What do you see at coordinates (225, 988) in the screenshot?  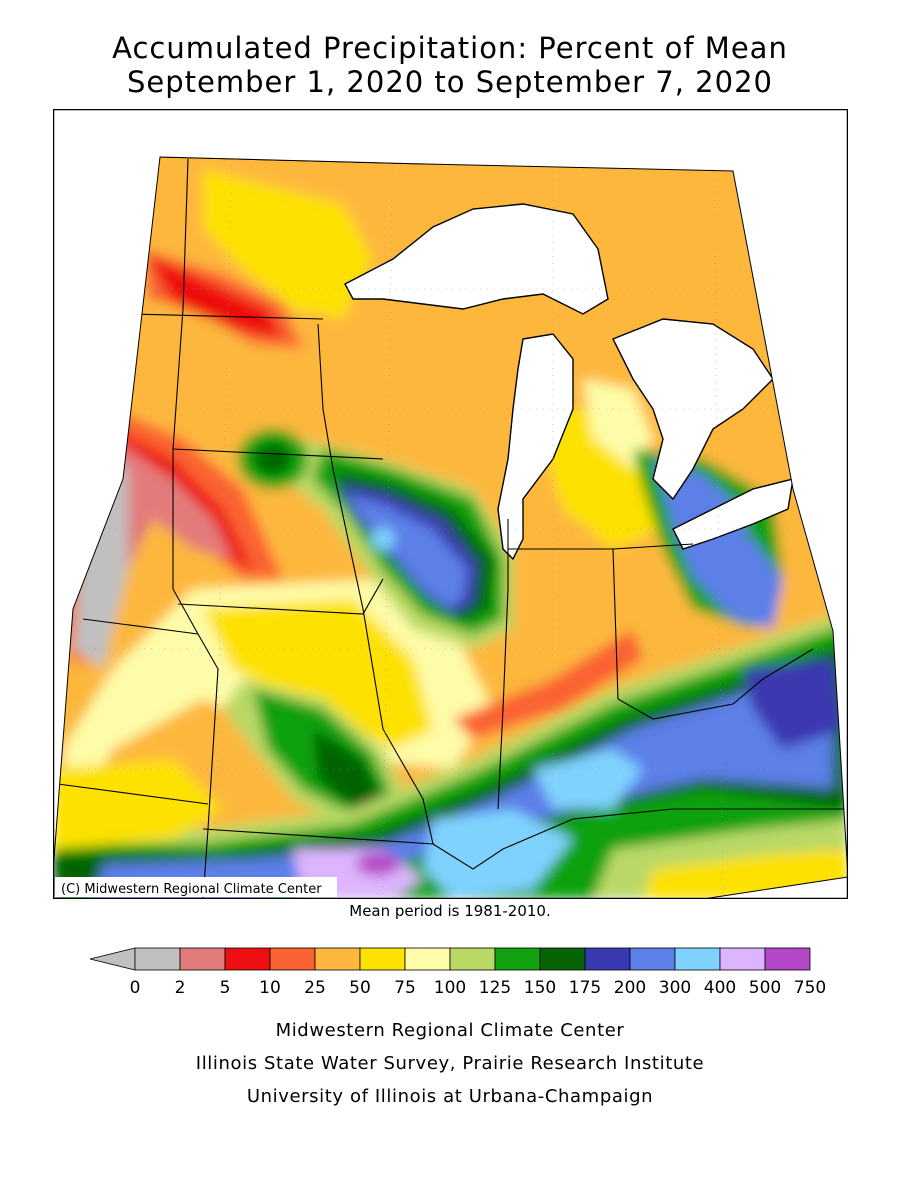 I see `legend-tick-label: 5` at bounding box center [225, 988].